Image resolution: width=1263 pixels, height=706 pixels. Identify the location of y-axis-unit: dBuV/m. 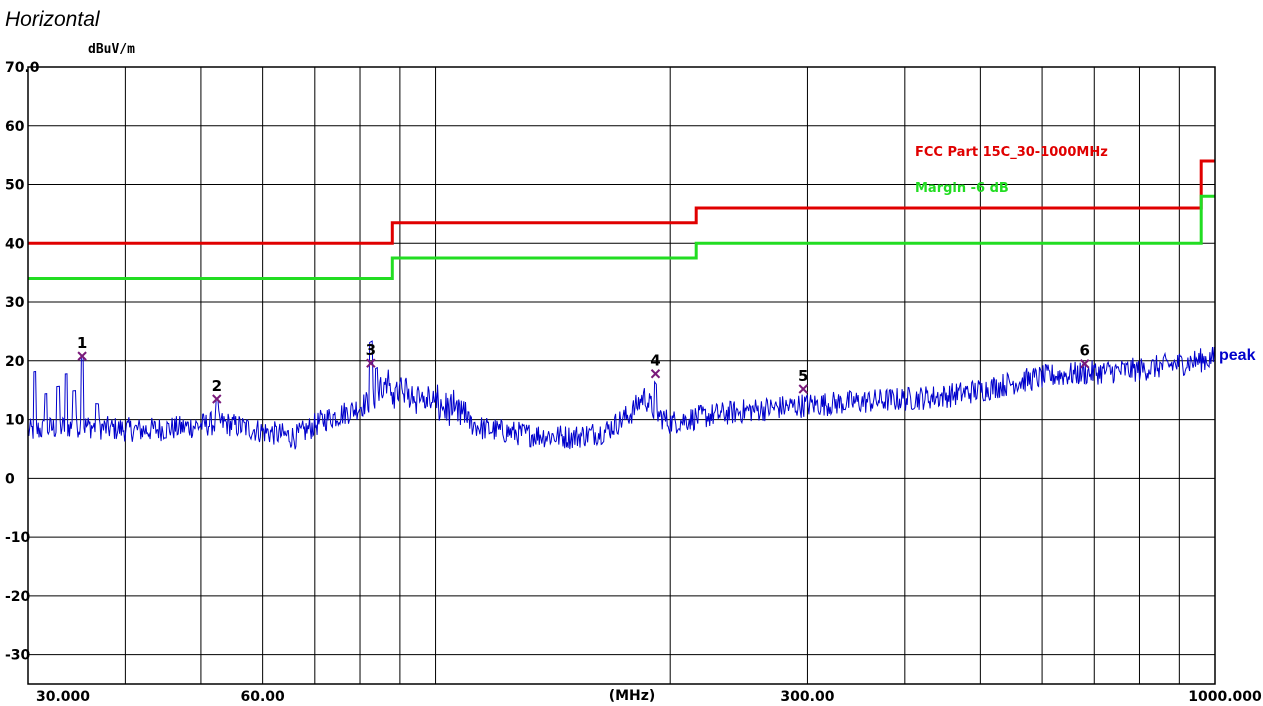
(111, 49).